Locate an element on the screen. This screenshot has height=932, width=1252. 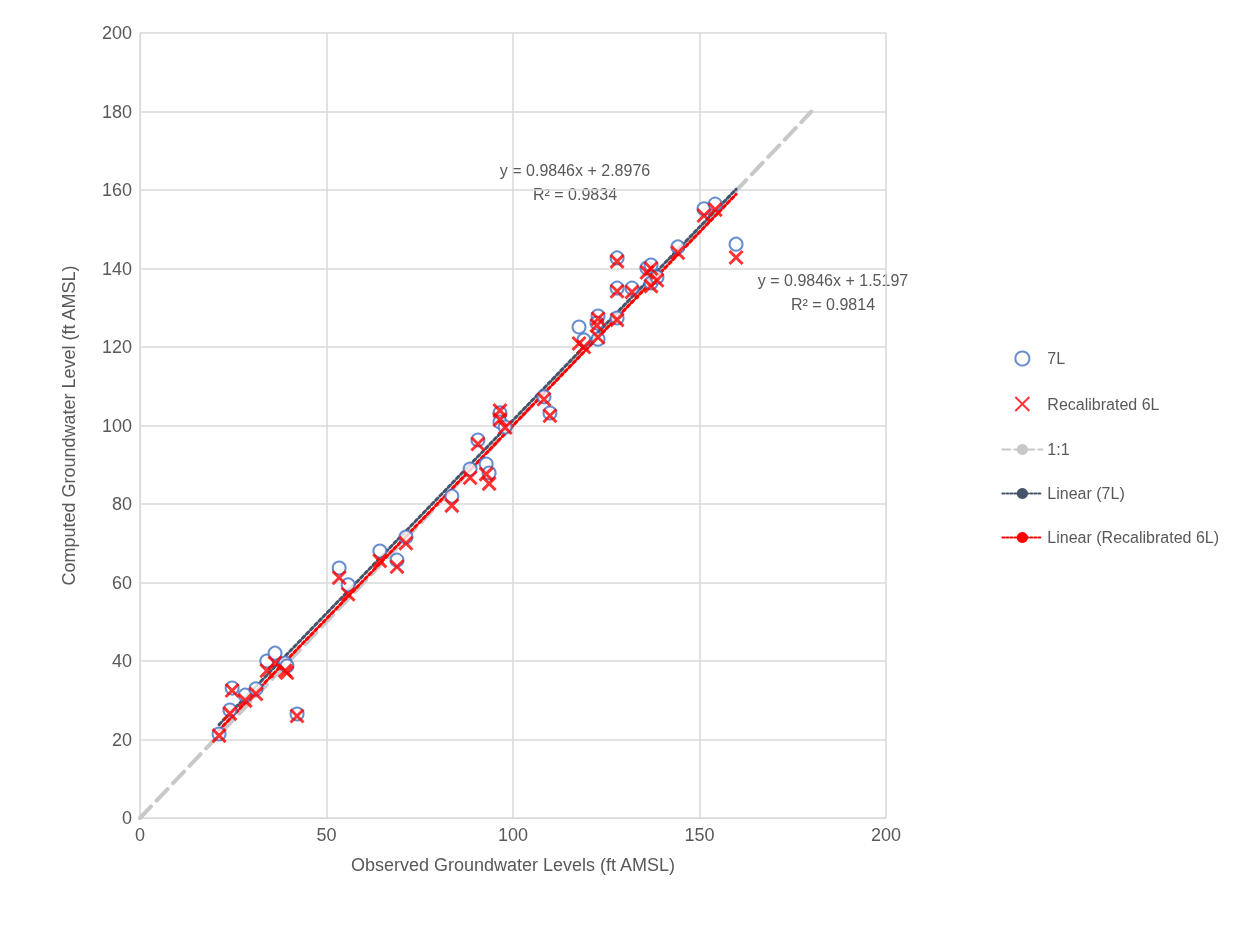
x-tick-label: 150 is located at coordinates (699, 835).